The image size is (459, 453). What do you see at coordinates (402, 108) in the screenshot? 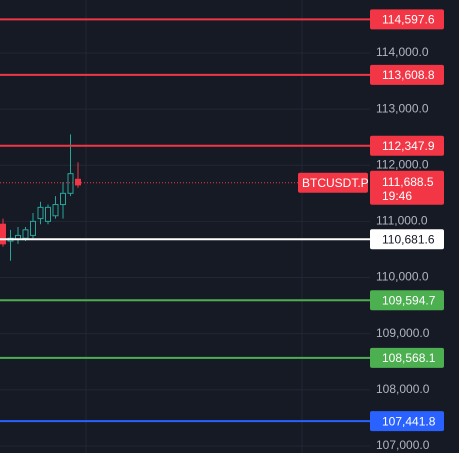
I see `y-tick-label: 113,000.0` at bounding box center [402, 108].